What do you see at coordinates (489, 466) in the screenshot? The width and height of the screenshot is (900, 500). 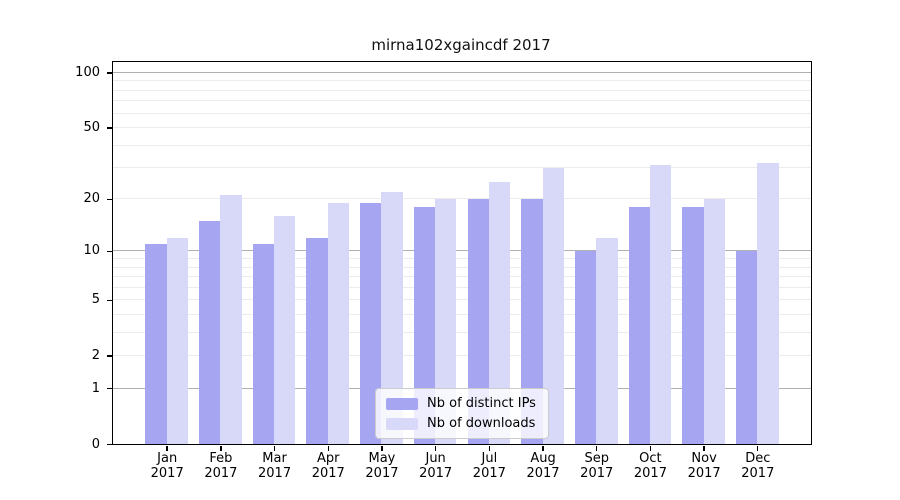 I see `x-tick-label-jul: Jul 2017` at bounding box center [489, 466].